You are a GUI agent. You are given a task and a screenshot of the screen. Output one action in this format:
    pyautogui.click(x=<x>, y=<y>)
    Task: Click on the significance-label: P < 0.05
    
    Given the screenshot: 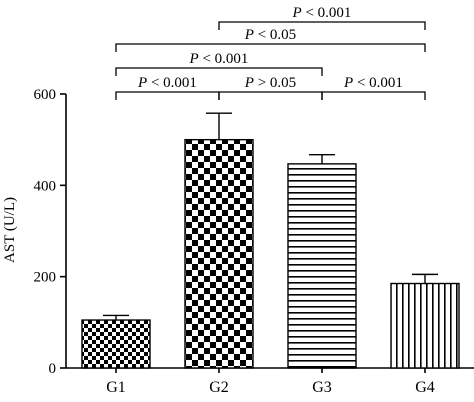 What is the action you would take?
    pyautogui.click(x=270, y=35)
    